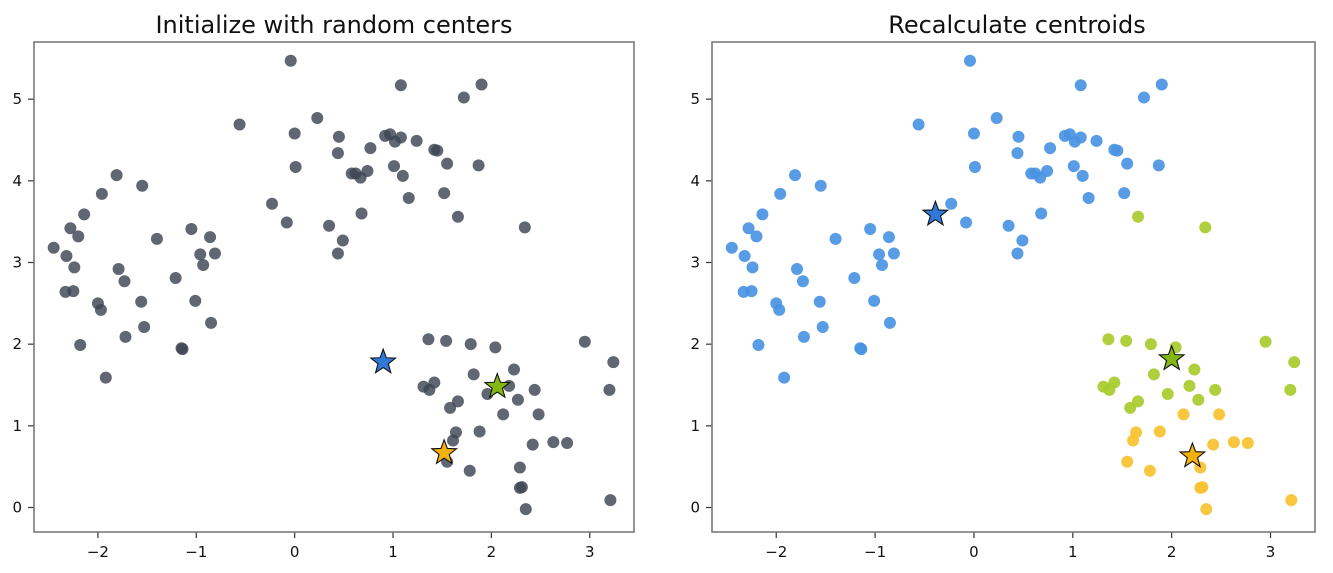  I want to click on x-tick-label: 0, so click(974, 552).